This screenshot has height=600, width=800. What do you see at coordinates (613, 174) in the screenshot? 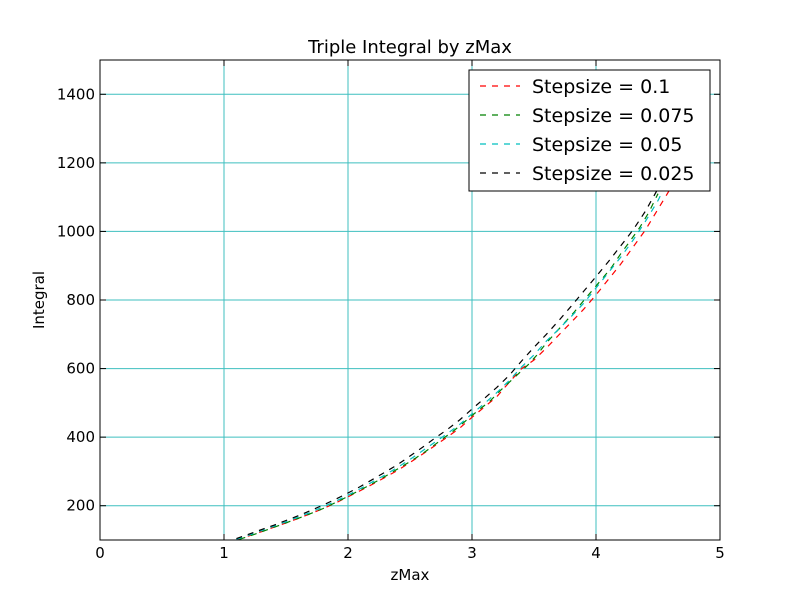
I see `legend-label: Stepsize = 0.025` at bounding box center [613, 174].